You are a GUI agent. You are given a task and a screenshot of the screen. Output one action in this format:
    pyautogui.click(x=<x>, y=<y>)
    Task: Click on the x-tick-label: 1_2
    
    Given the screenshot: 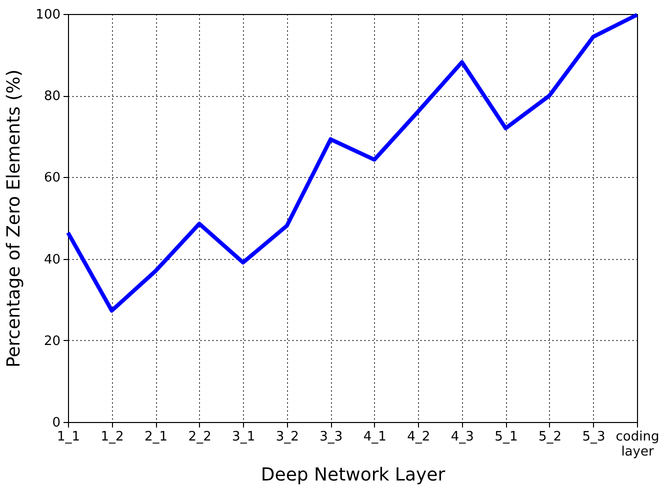 What is the action you would take?
    pyautogui.click(x=112, y=437)
    